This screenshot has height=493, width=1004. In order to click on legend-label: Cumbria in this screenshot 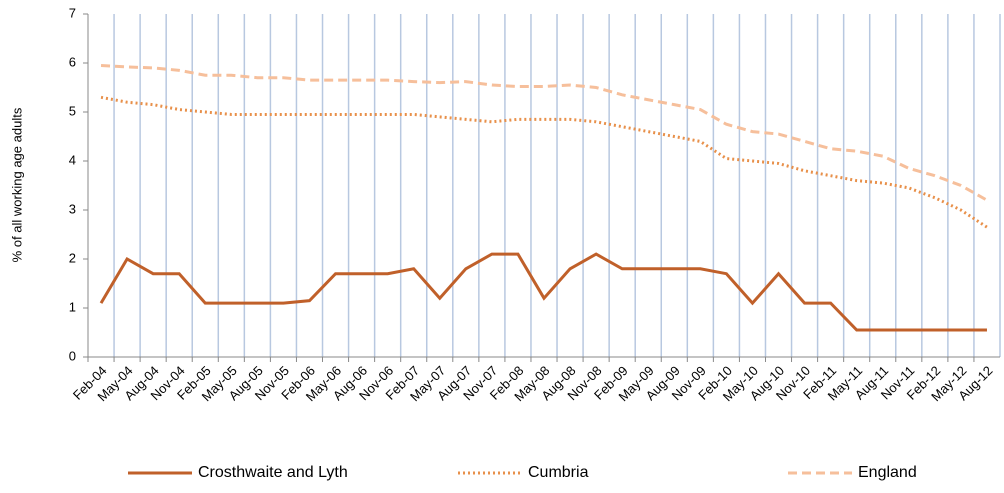, I will do `click(558, 472)`.